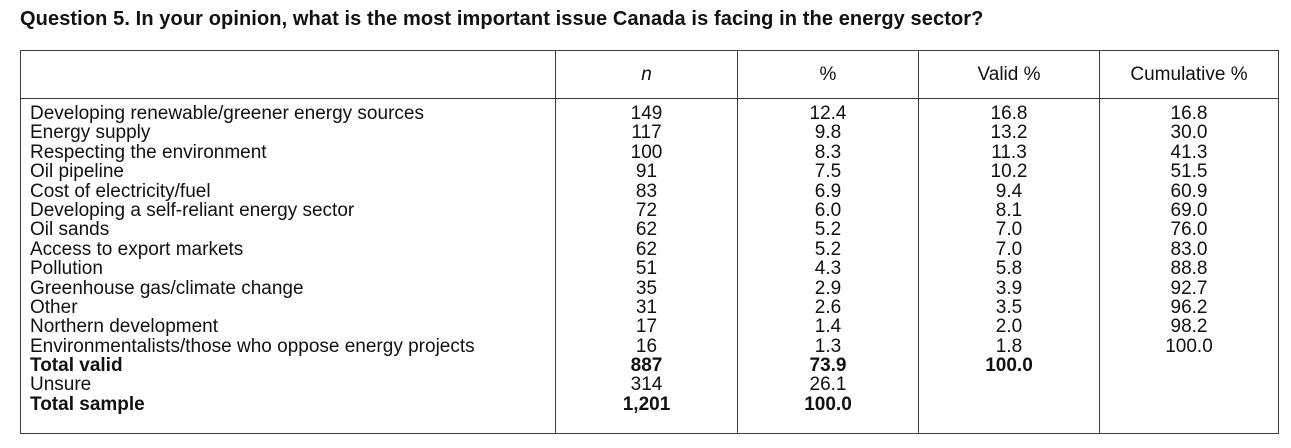 Image resolution: width=1291 pixels, height=448 pixels. I want to click on row-label: Northern development, so click(124, 327).